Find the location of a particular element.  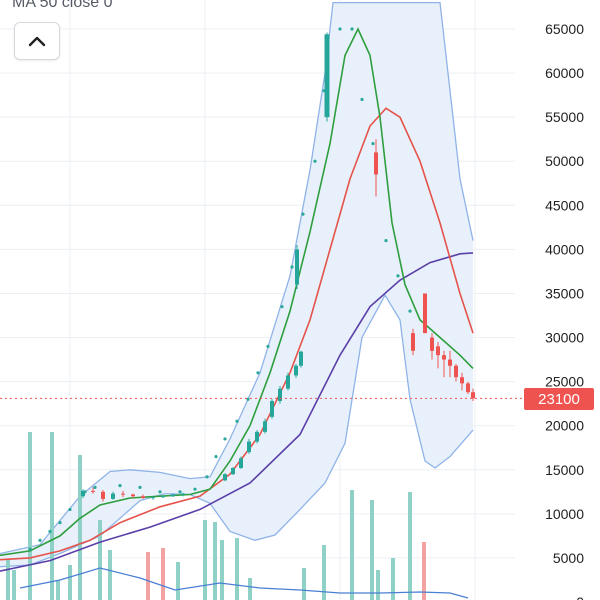

y-tick-label: 25000 is located at coordinates (564, 382).